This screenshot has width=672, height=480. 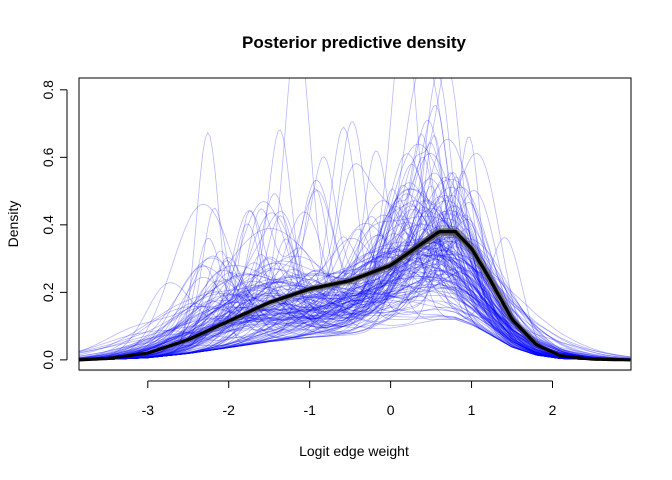 What do you see at coordinates (309, 410) in the screenshot?
I see `x-tick-label: -1` at bounding box center [309, 410].